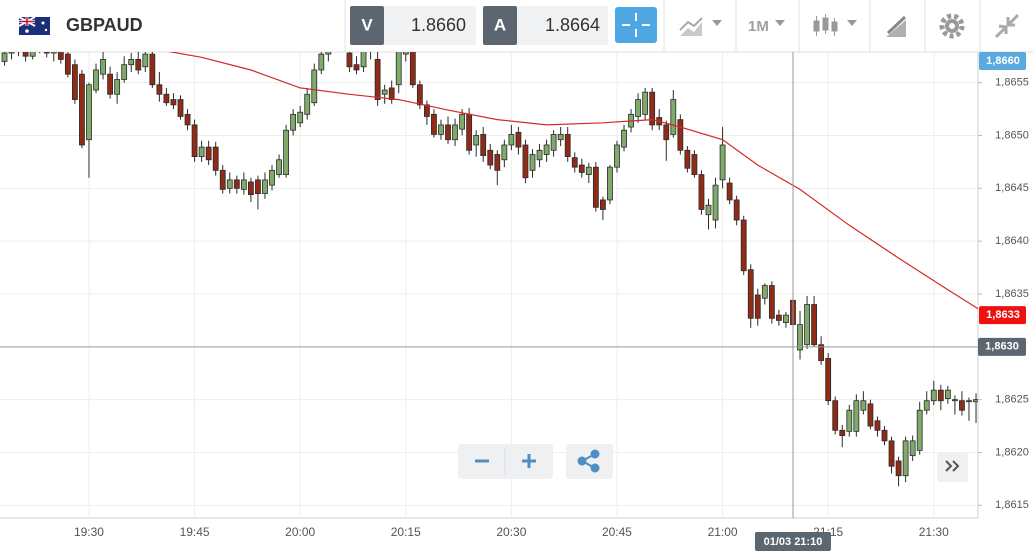 The image size is (1033, 557). Describe the element at coordinates (195, 532) in the screenshot. I see `x-tick-label: 19:45` at that location.